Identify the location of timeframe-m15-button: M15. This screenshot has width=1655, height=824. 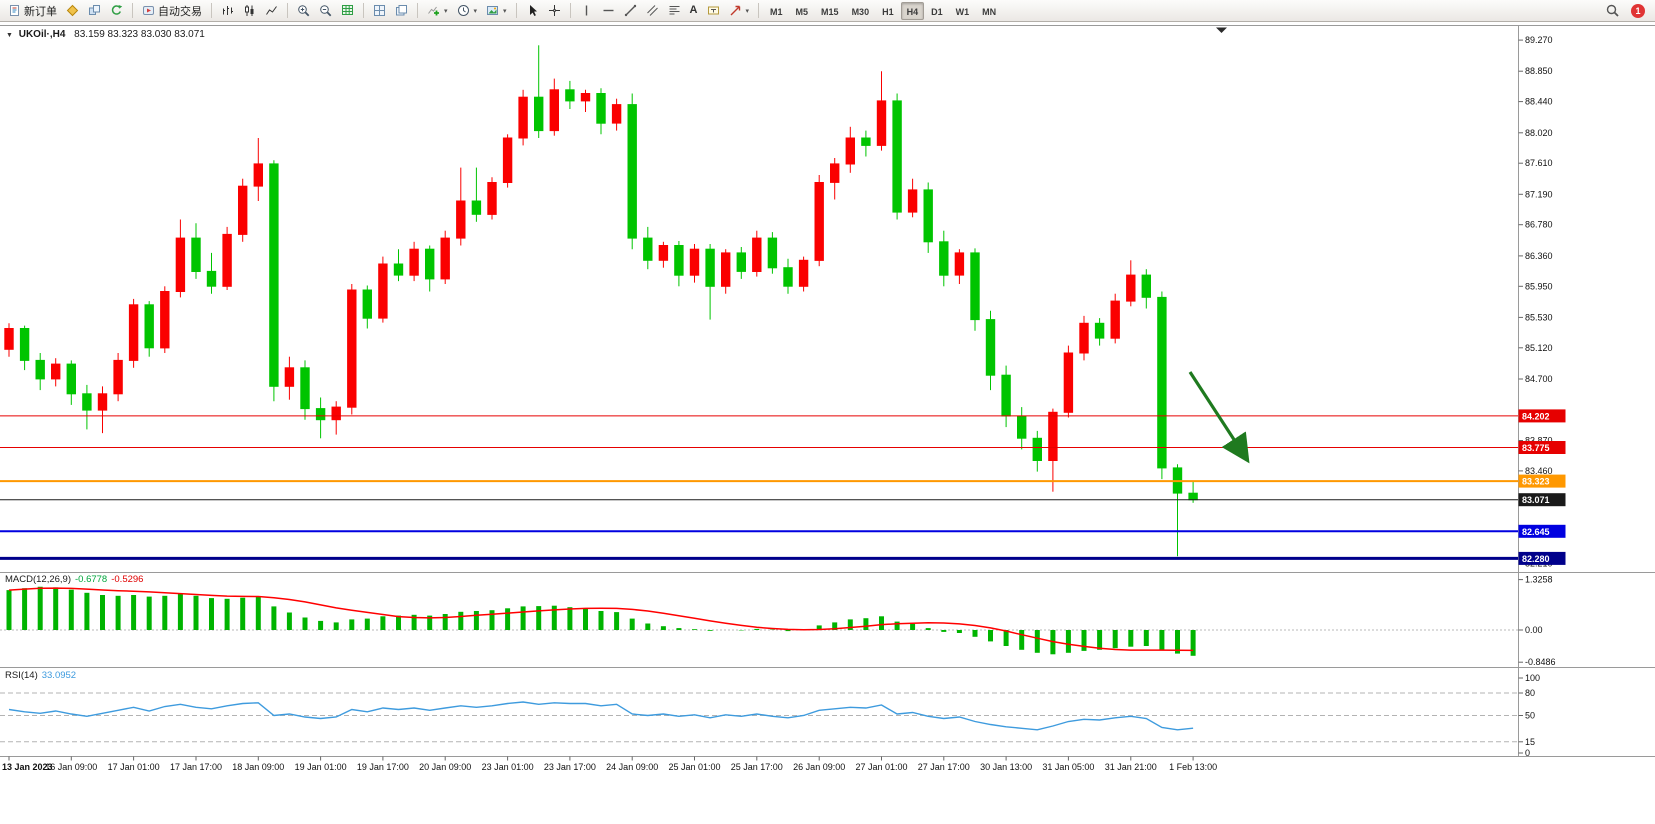
(830, 11).